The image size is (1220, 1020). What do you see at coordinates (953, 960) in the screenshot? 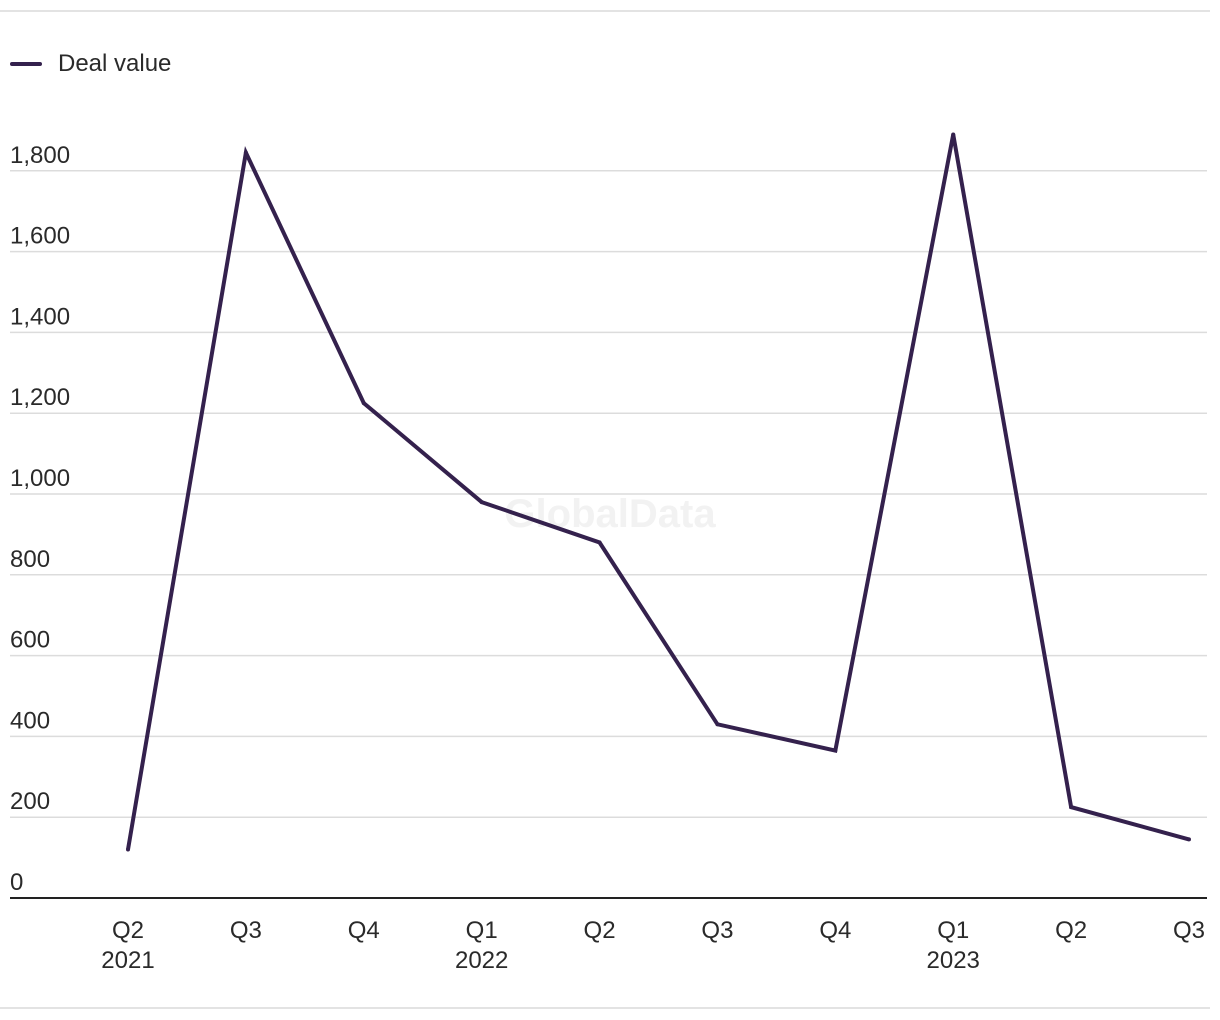
I see `x-group-label: 2023` at bounding box center [953, 960].